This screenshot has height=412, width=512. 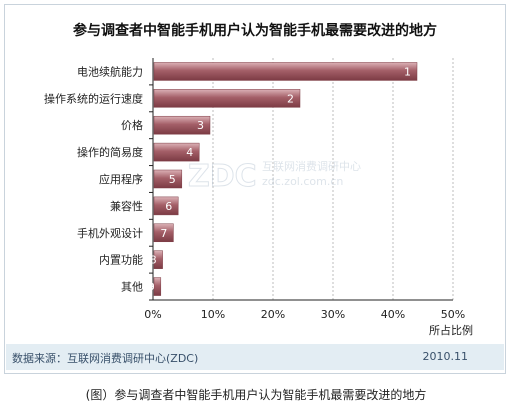 What do you see at coordinates (222, 176) in the screenshot?
I see `watermark-logo: ZDC` at bounding box center [222, 176].